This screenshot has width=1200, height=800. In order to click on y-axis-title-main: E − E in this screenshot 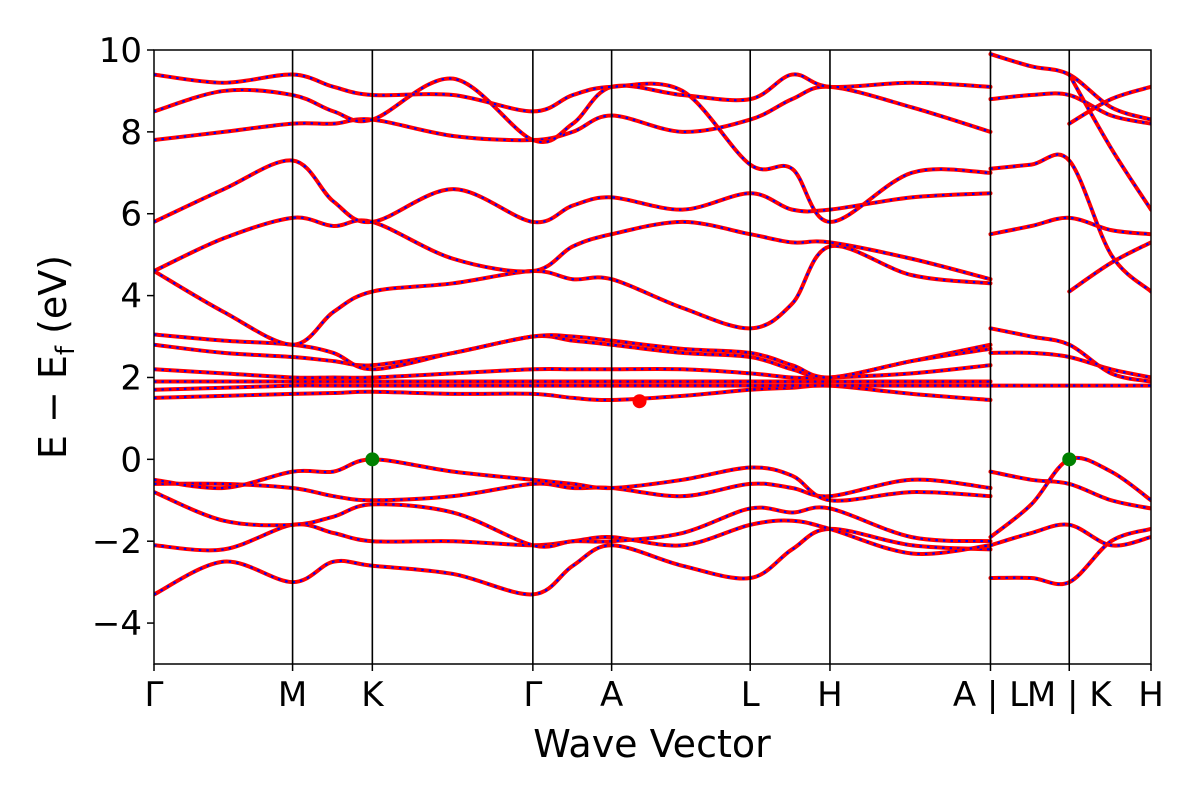, I will do `click(53, 407)`.